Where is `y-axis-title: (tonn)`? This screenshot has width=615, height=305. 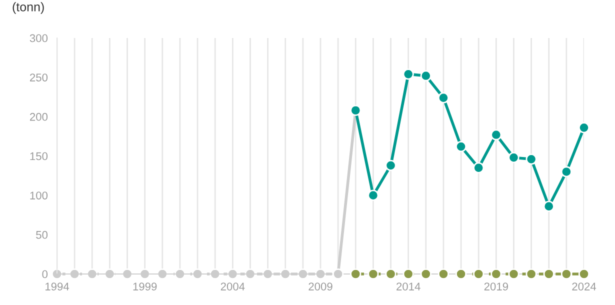
y-axis-title: (tonn) is located at coordinates (28, 8).